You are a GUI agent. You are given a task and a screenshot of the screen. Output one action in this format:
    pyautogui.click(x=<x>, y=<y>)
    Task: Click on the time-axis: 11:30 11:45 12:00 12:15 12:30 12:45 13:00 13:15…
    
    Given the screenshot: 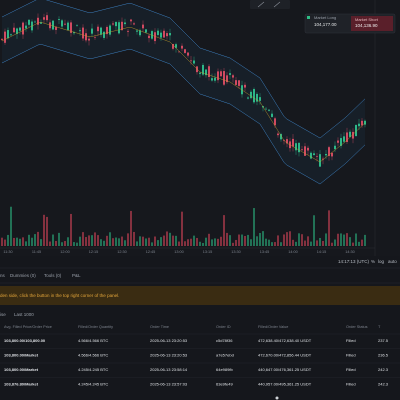 What is the action you would take?
    pyautogui.click(x=178, y=252)
    